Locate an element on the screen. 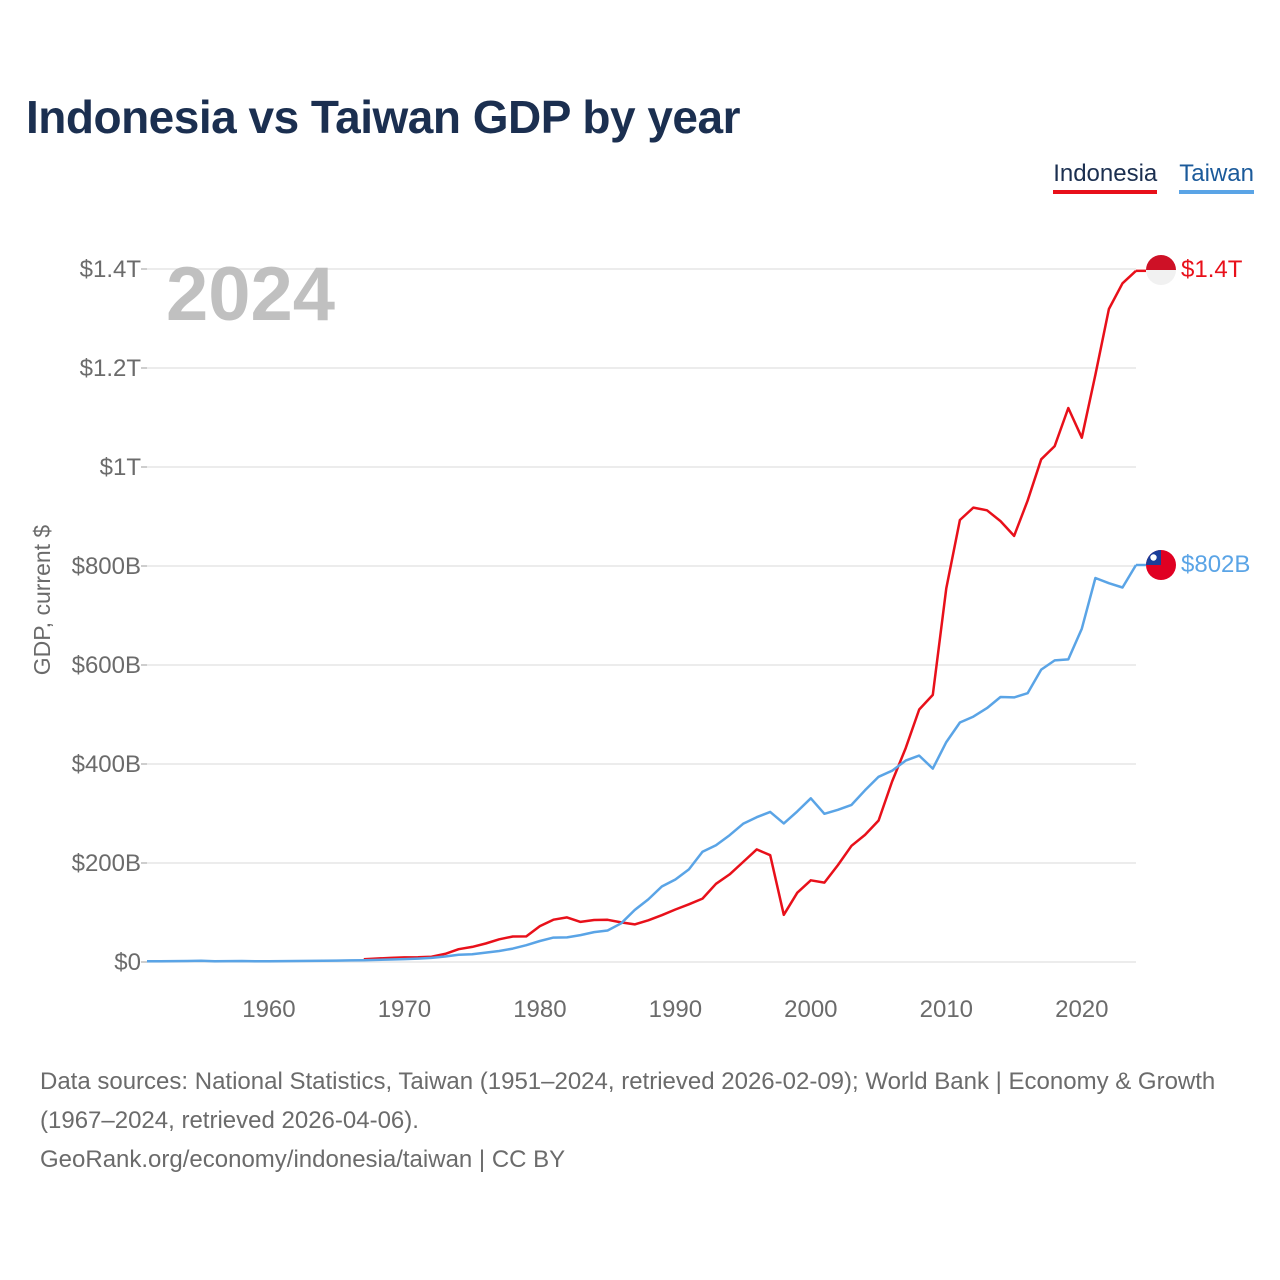  y-tick-label: $800B is located at coordinates (106, 566).